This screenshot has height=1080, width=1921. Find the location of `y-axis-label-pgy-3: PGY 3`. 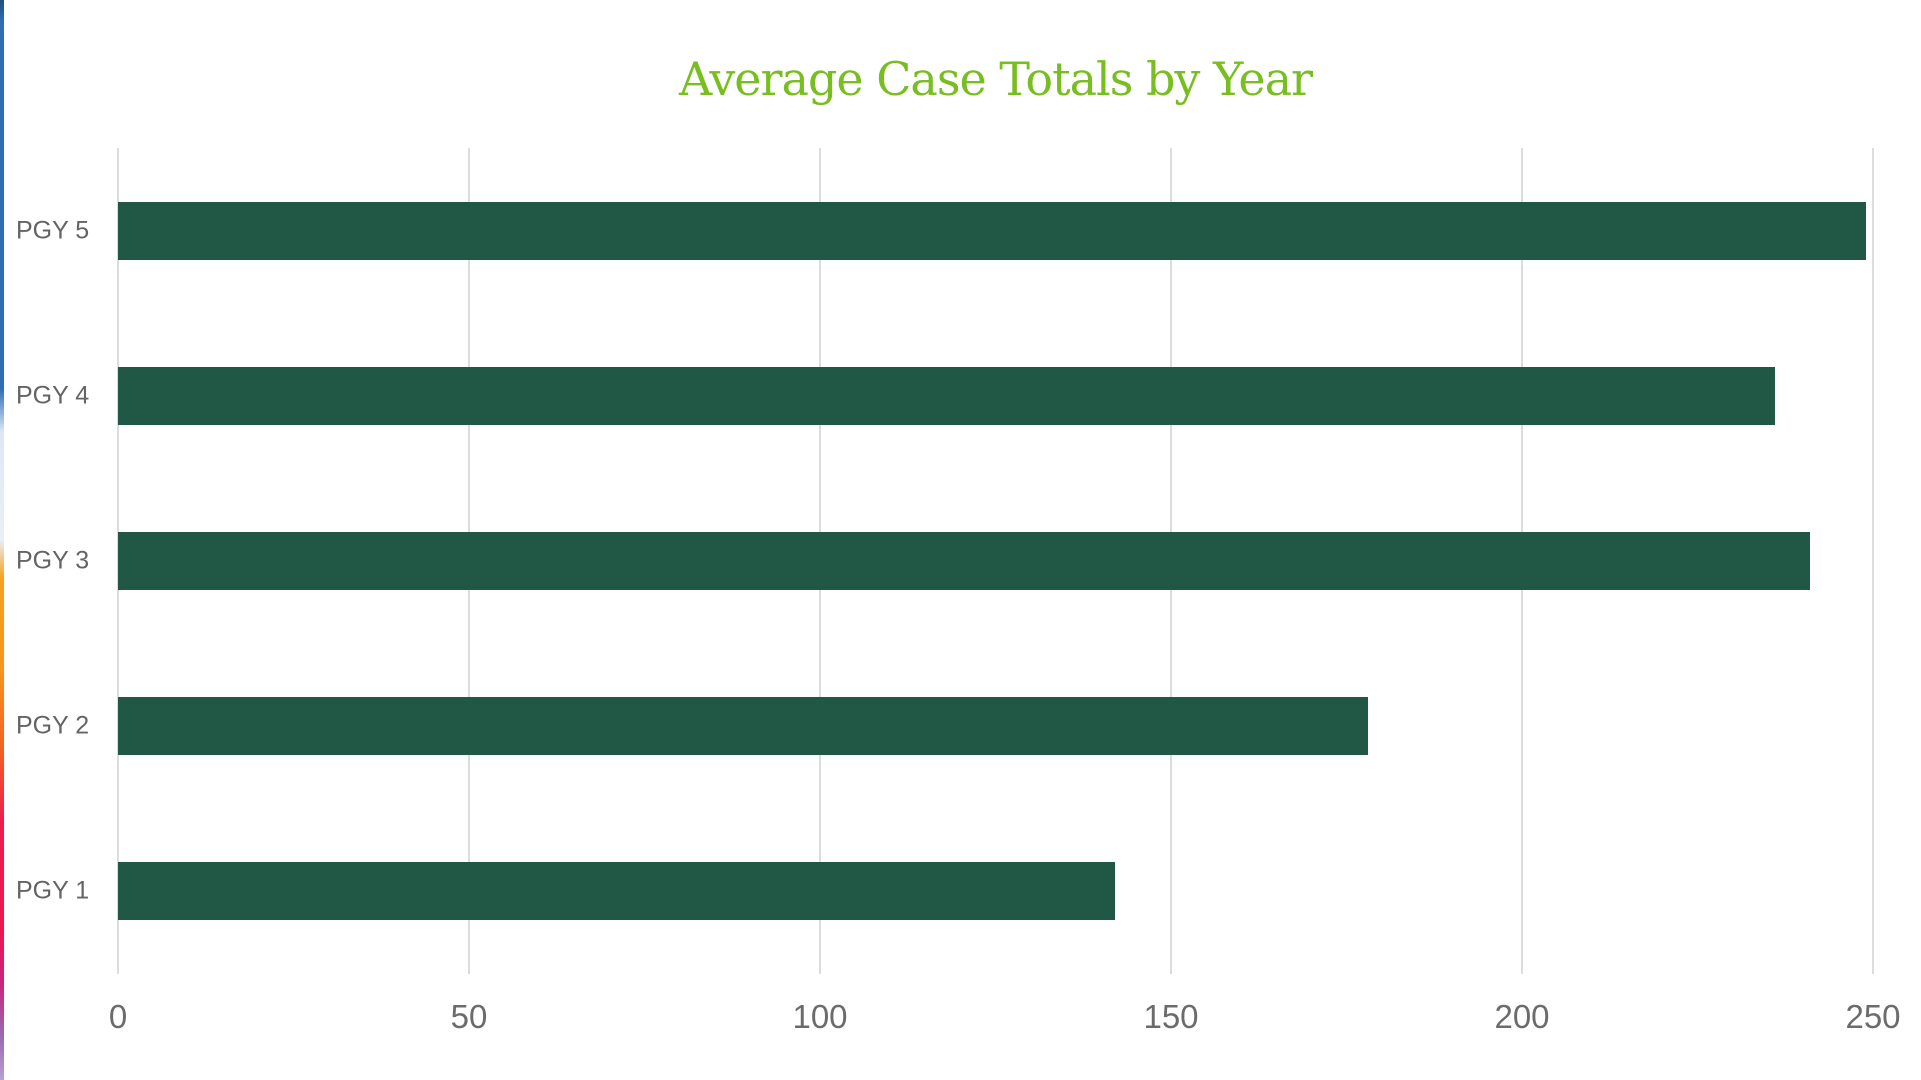

y-axis-label-pgy-3: PGY 3 is located at coordinates (53, 560).